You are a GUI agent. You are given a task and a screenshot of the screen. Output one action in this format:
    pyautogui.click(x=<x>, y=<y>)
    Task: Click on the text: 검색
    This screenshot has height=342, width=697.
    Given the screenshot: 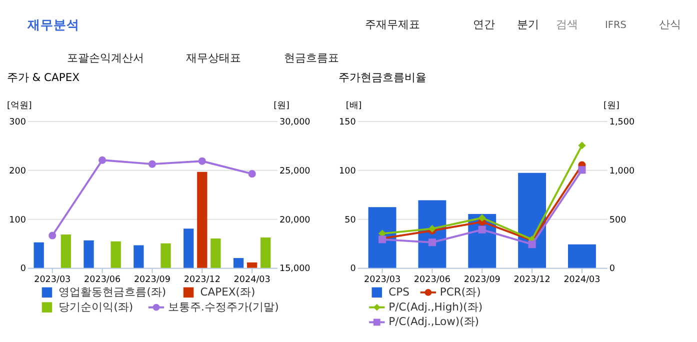 What is the action you would take?
    pyautogui.click(x=567, y=24)
    